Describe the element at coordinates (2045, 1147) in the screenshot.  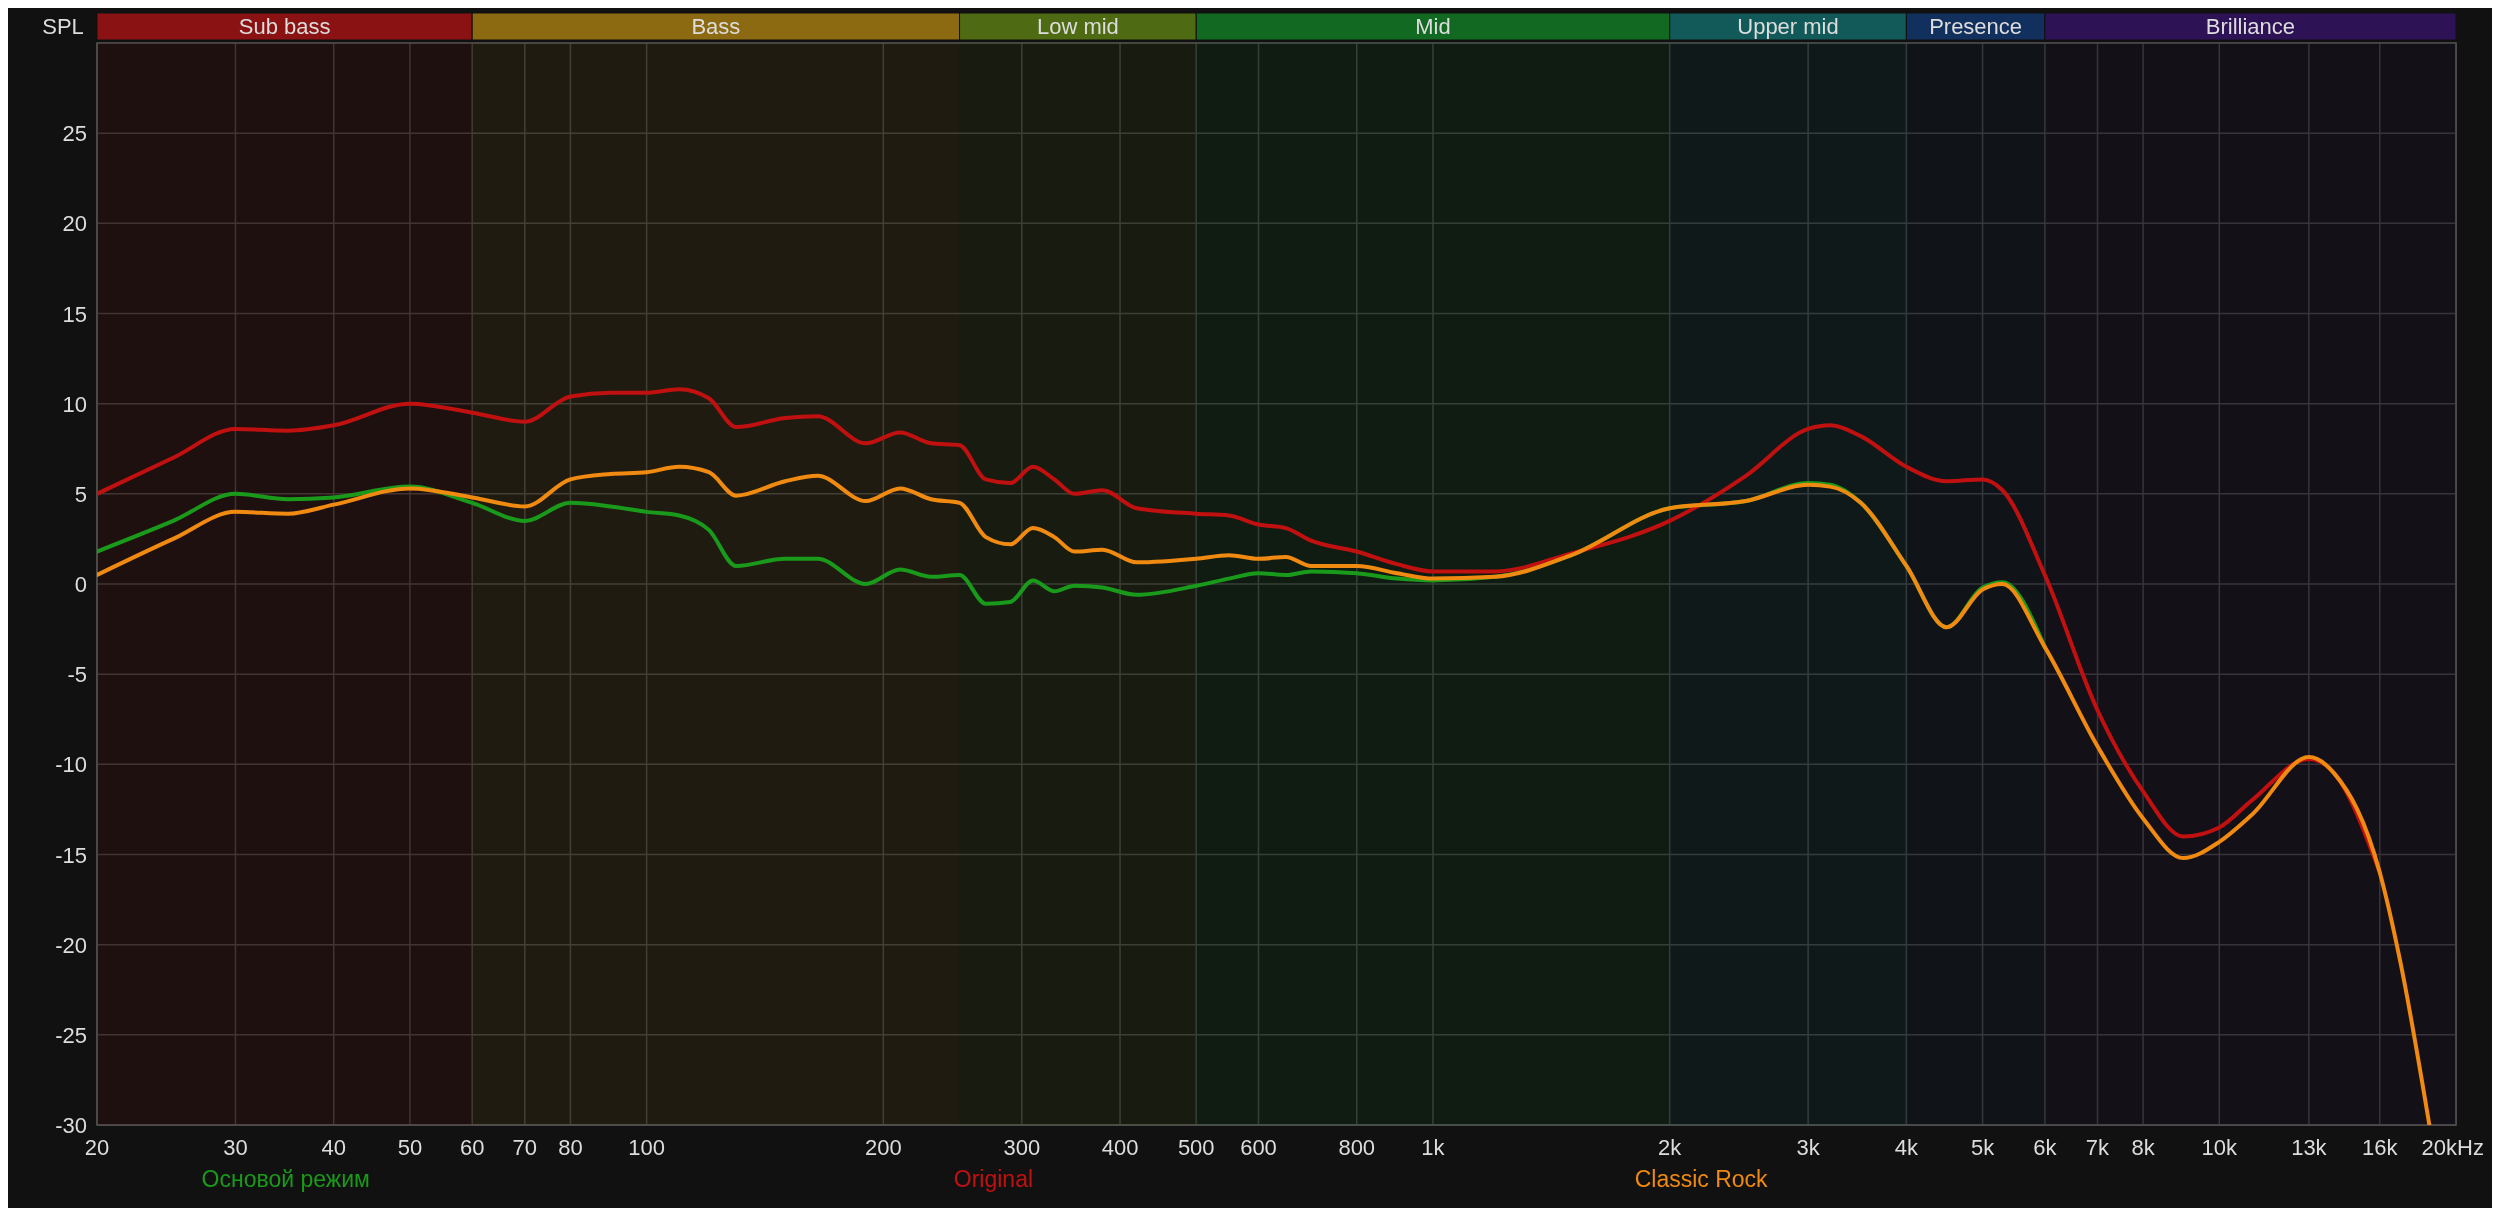
I see `x-tick-label: 6k` at that location.